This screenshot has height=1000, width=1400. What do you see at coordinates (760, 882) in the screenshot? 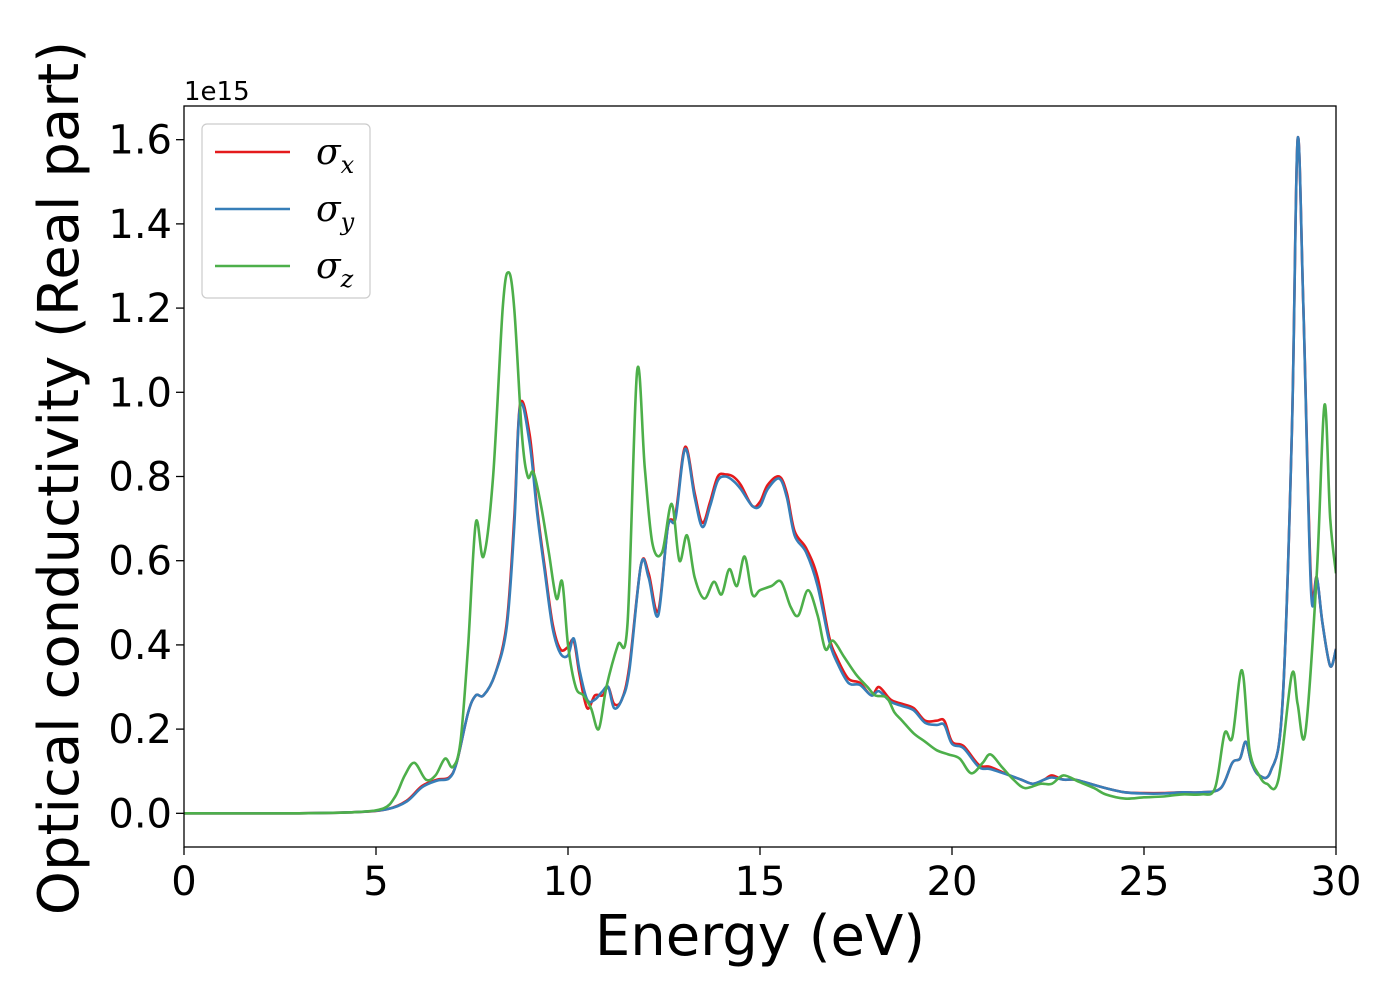
I see `x-tick-label: 15` at bounding box center [760, 882].